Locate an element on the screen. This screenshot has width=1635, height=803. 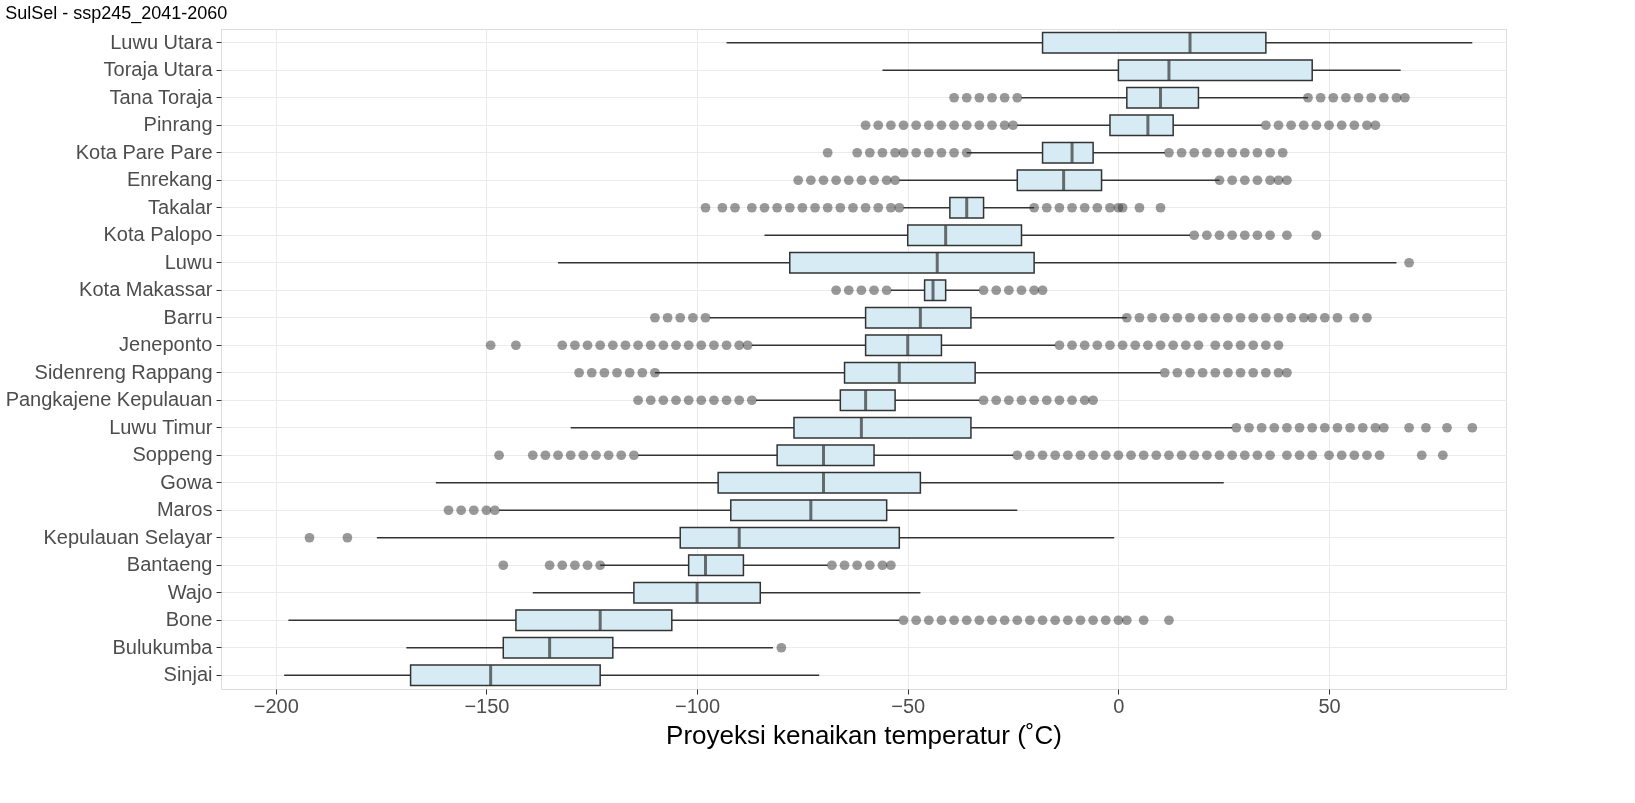
y-tick-label: Kepulauan Selayar is located at coordinates (128, 536).